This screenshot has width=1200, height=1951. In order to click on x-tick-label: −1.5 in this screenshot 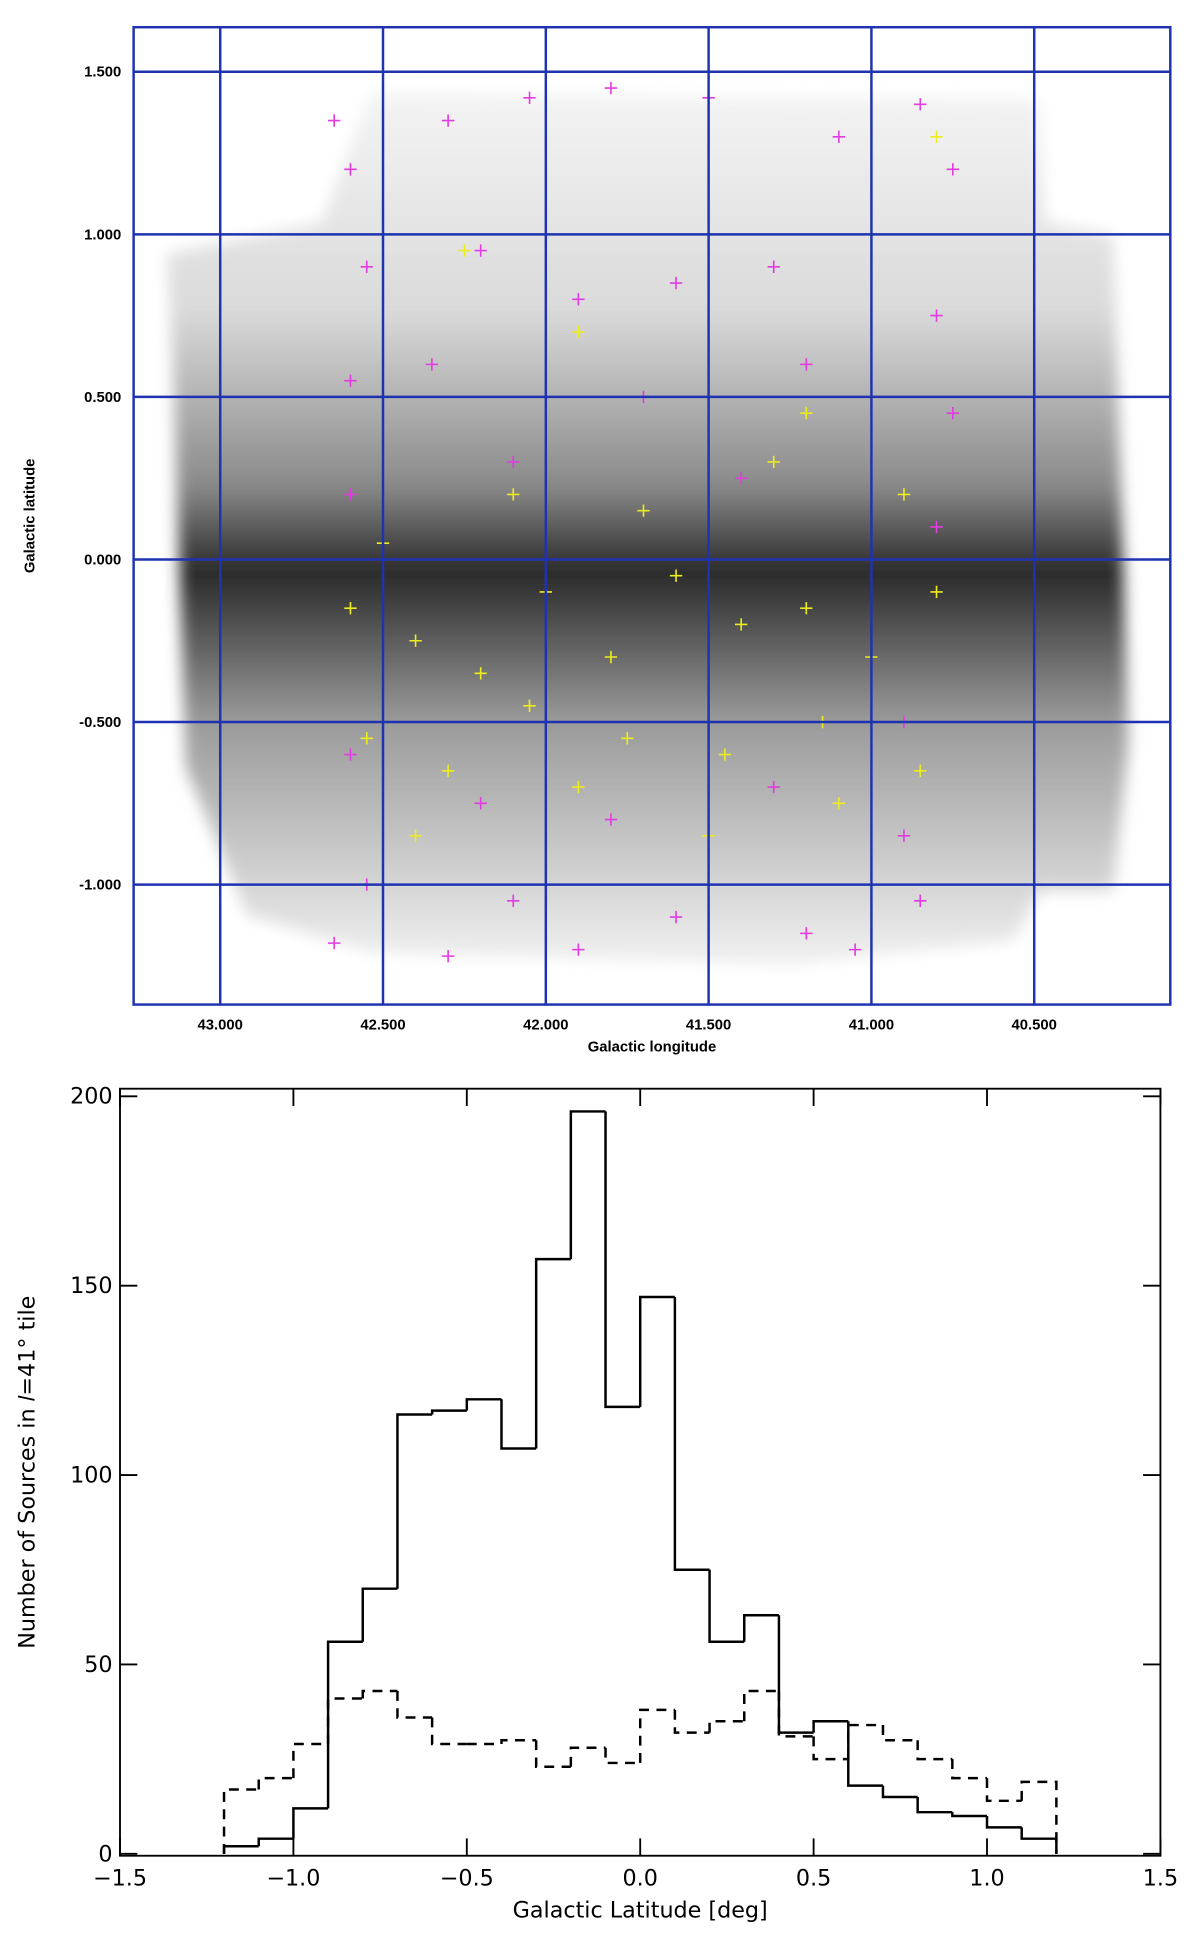, I will do `click(120, 1878)`.